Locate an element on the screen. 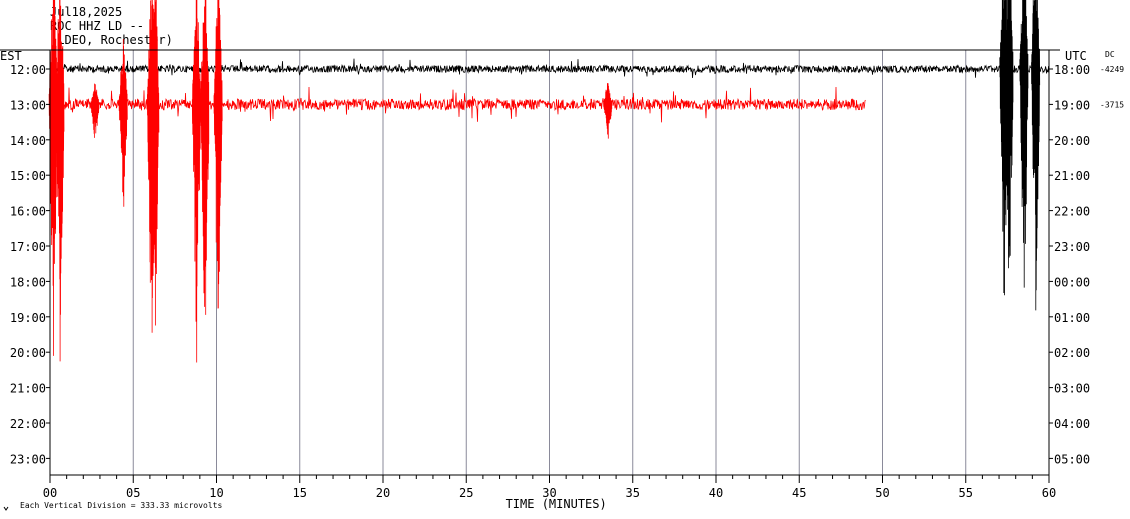 This screenshot has height=519, width=1130. x-tick-label: 55 is located at coordinates (966, 493).